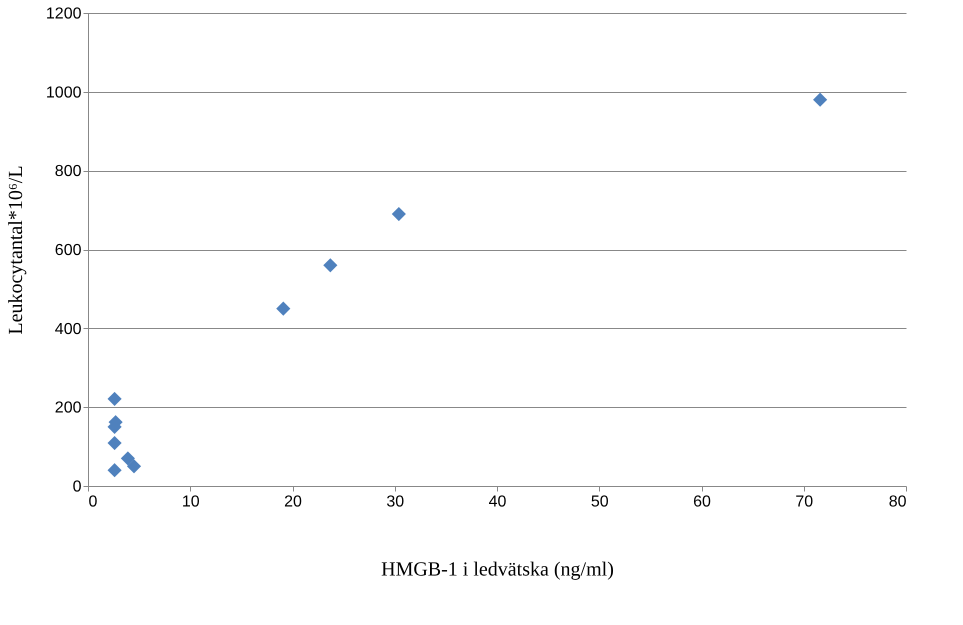 The image size is (963, 625). I want to click on y-tick-label: 400, so click(68, 329).